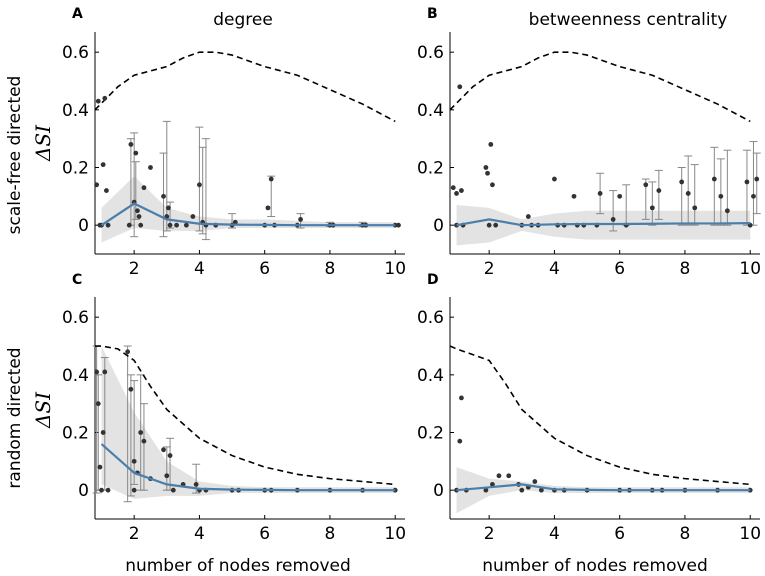 The image size is (765, 576). I want to click on column-title-betweenness: betweenness centrality, so click(628, 20).